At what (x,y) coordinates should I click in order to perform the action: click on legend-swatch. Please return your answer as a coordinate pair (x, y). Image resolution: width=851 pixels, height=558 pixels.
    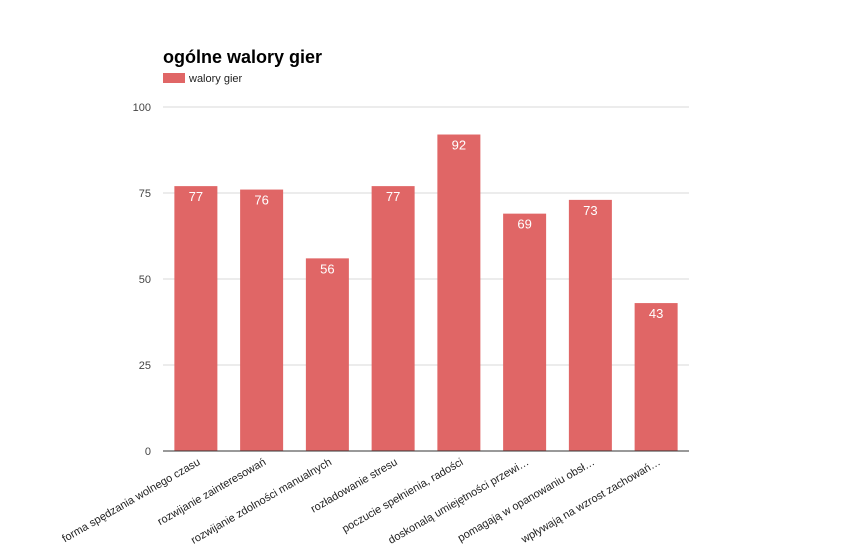
    Looking at the image, I should click on (174, 78).